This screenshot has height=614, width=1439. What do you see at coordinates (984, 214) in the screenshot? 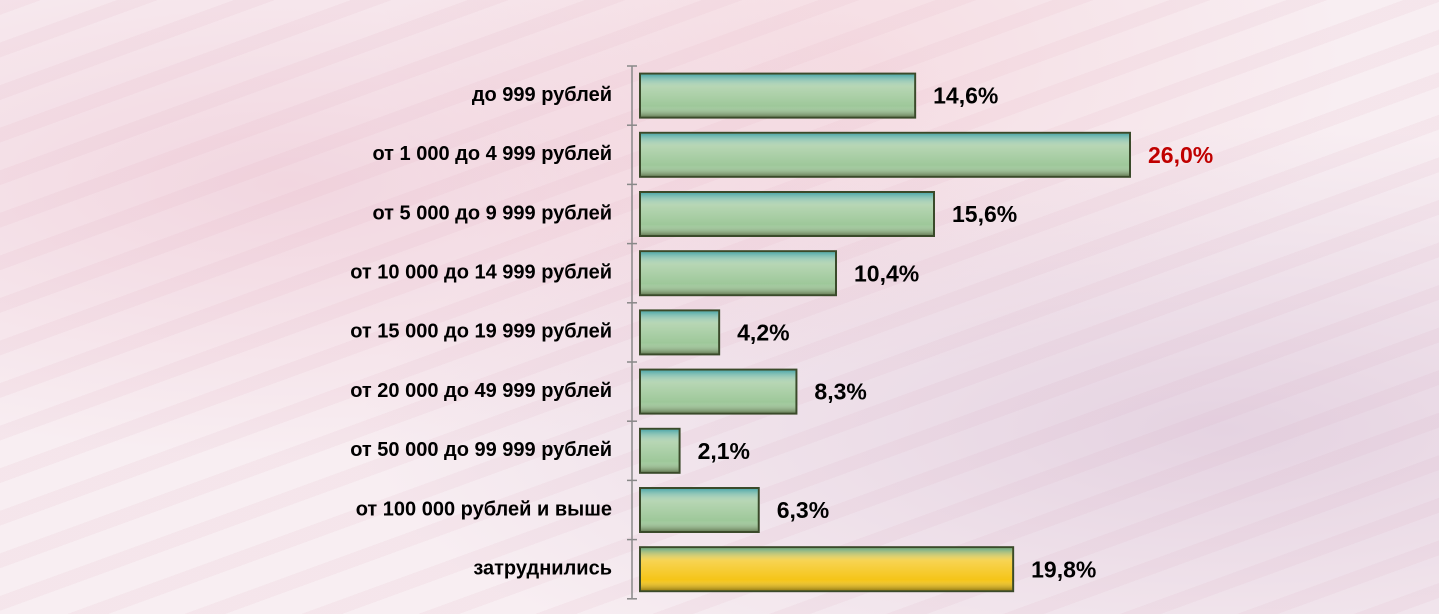
I see `value-label: 15,6%` at bounding box center [984, 214].